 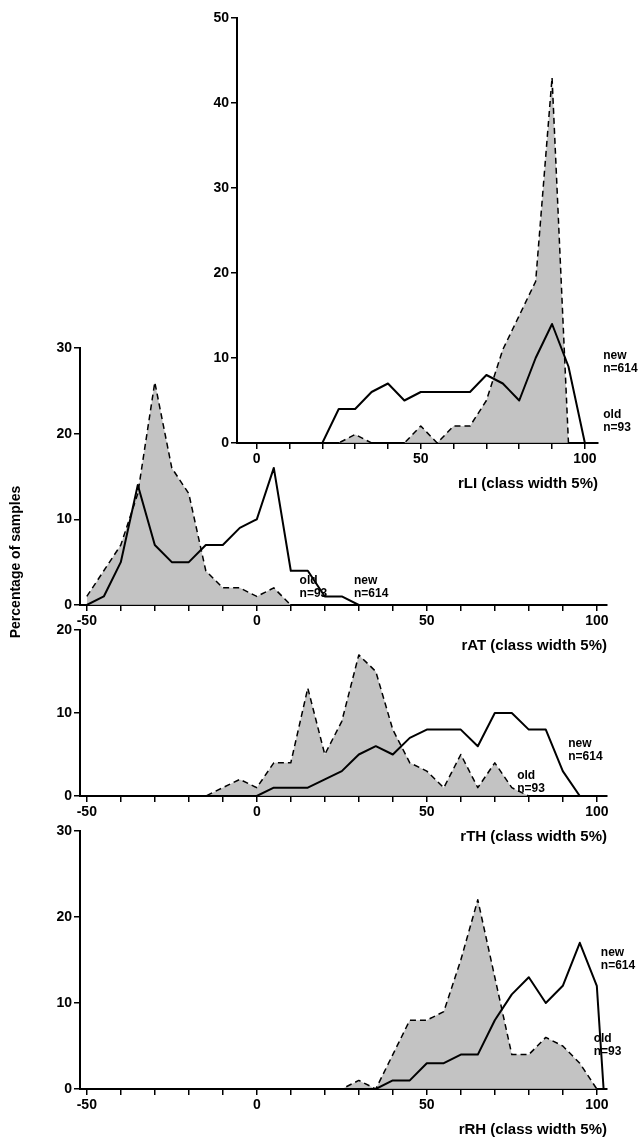 What do you see at coordinates (533, 836) in the screenshot?
I see `x-axis-title: rTH (class width 5%)` at bounding box center [533, 836].